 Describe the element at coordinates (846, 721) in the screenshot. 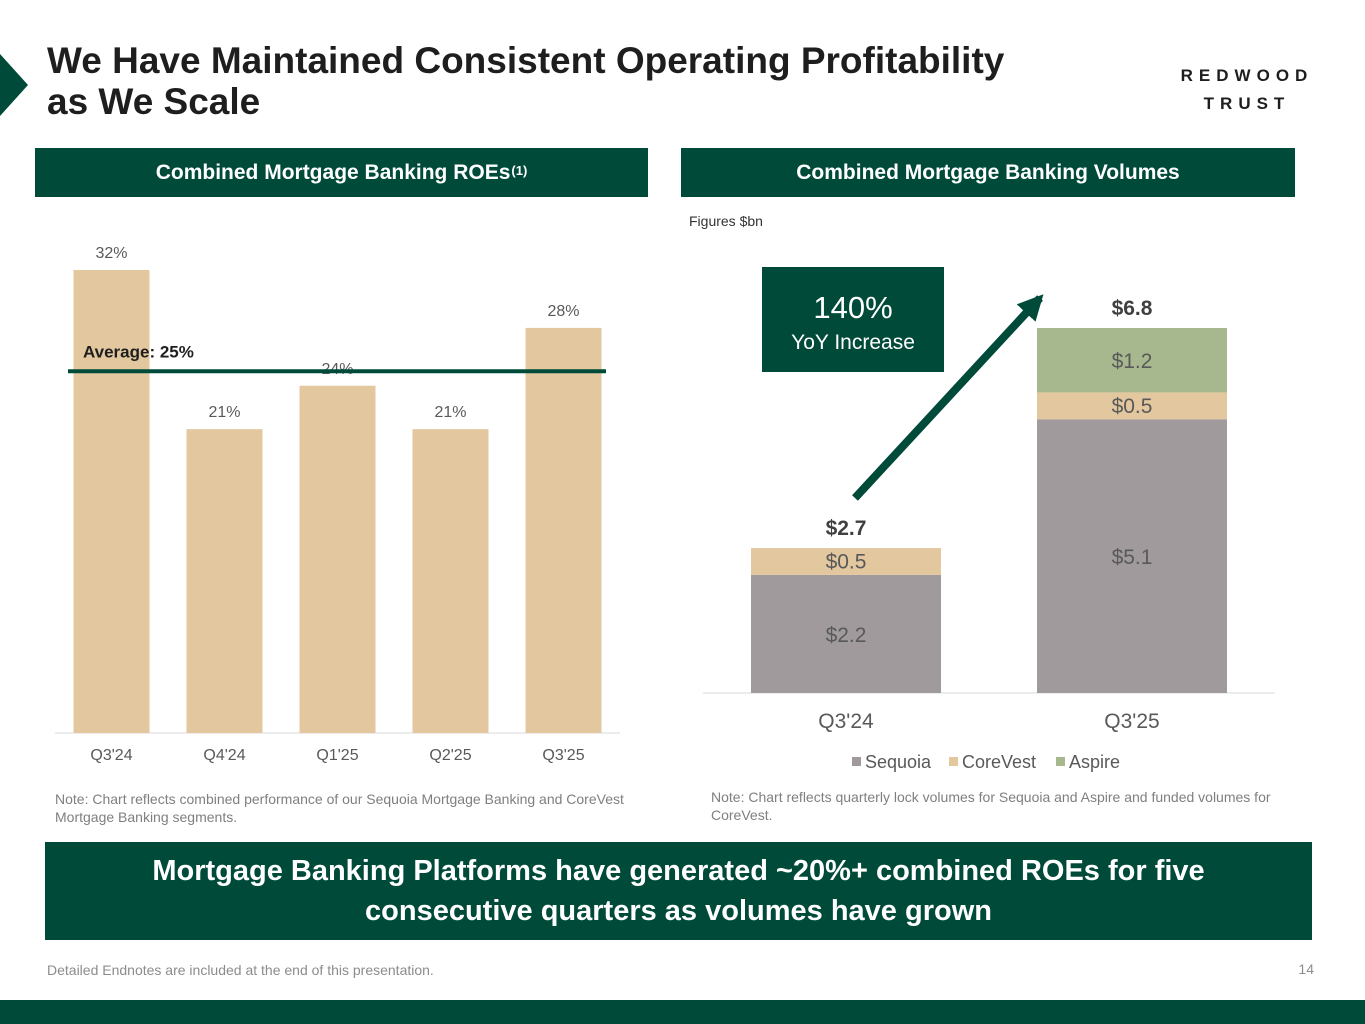

I see `volume-x-tick-label: Q3'24` at that location.